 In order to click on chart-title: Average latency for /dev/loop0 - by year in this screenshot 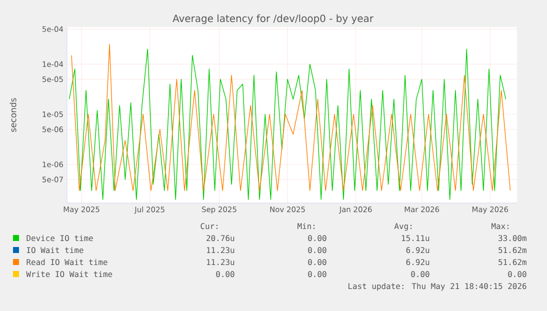, I will do `click(273, 19)`.